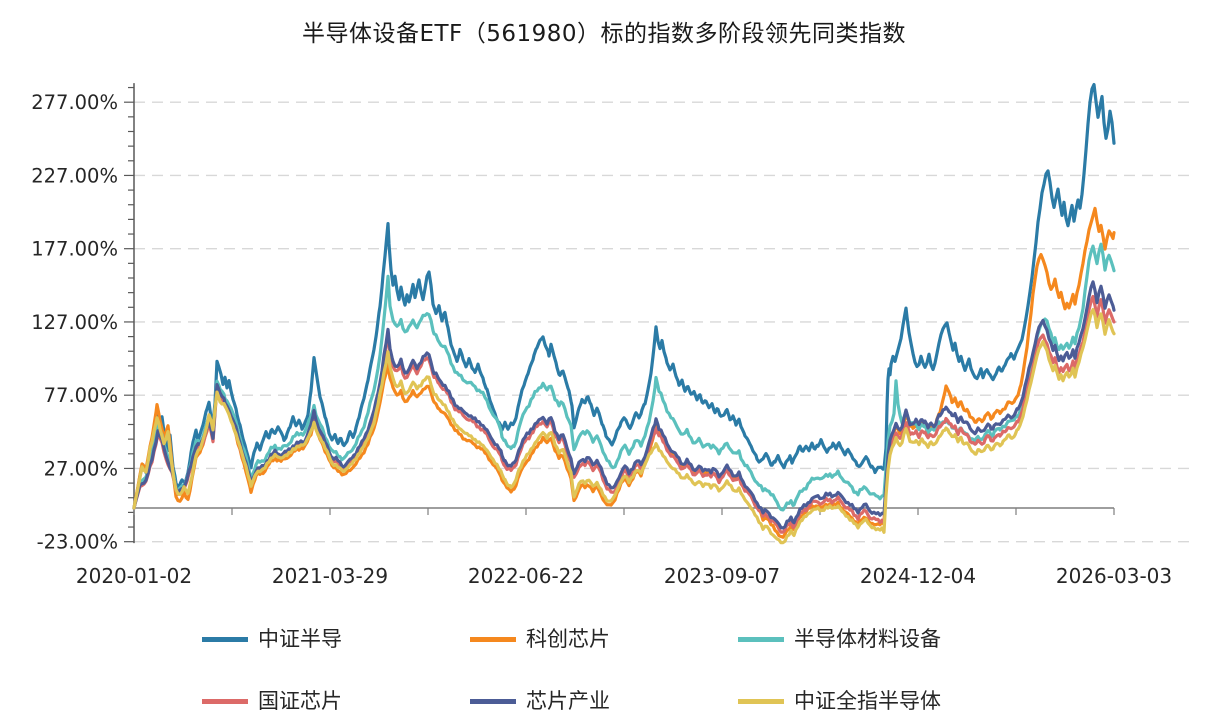 The width and height of the screenshot is (1208, 720). Describe the element at coordinates (330, 576) in the screenshot. I see `x-tick-label: 2021-03-29` at that location.